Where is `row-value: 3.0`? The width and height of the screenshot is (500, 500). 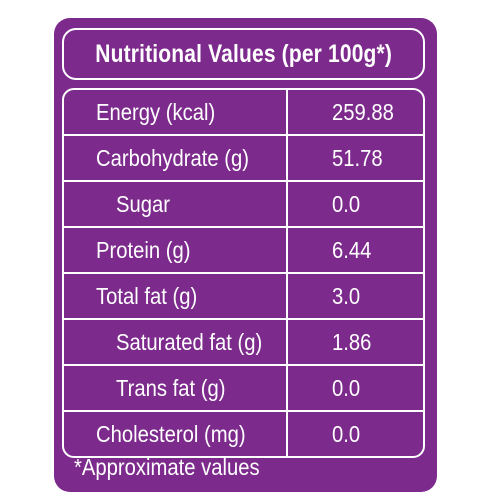
row-value: 3.0 is located at coordinates (355, 296).